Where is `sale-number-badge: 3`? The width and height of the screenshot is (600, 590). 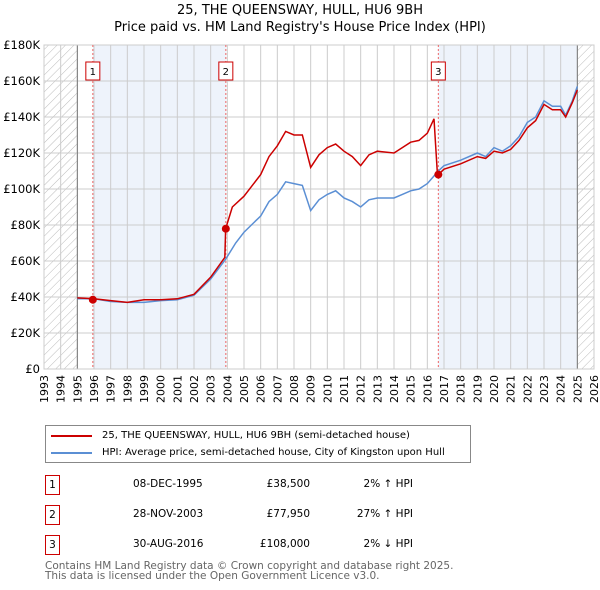 sale-number-badge: 3 is located at coordinates (52, 545).